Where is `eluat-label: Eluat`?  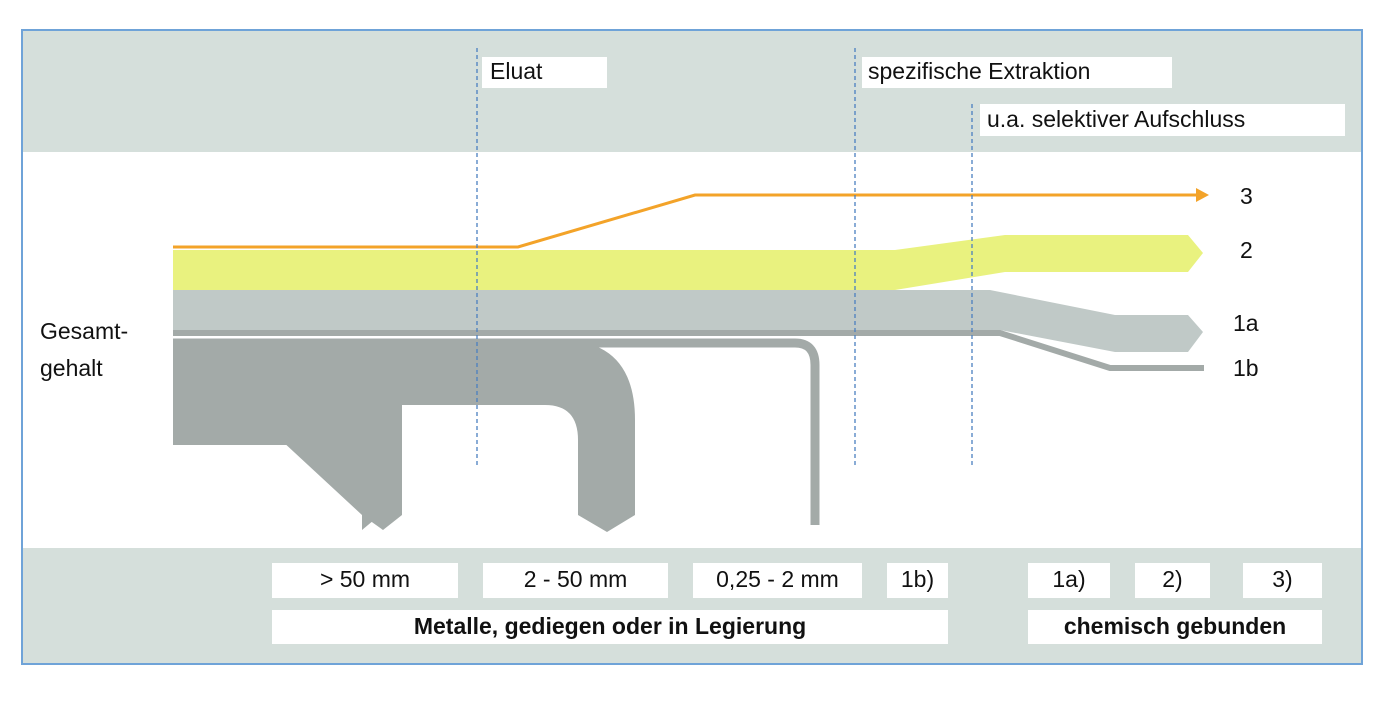
eluat-label: Eluat is located at coordinates (516, 71).